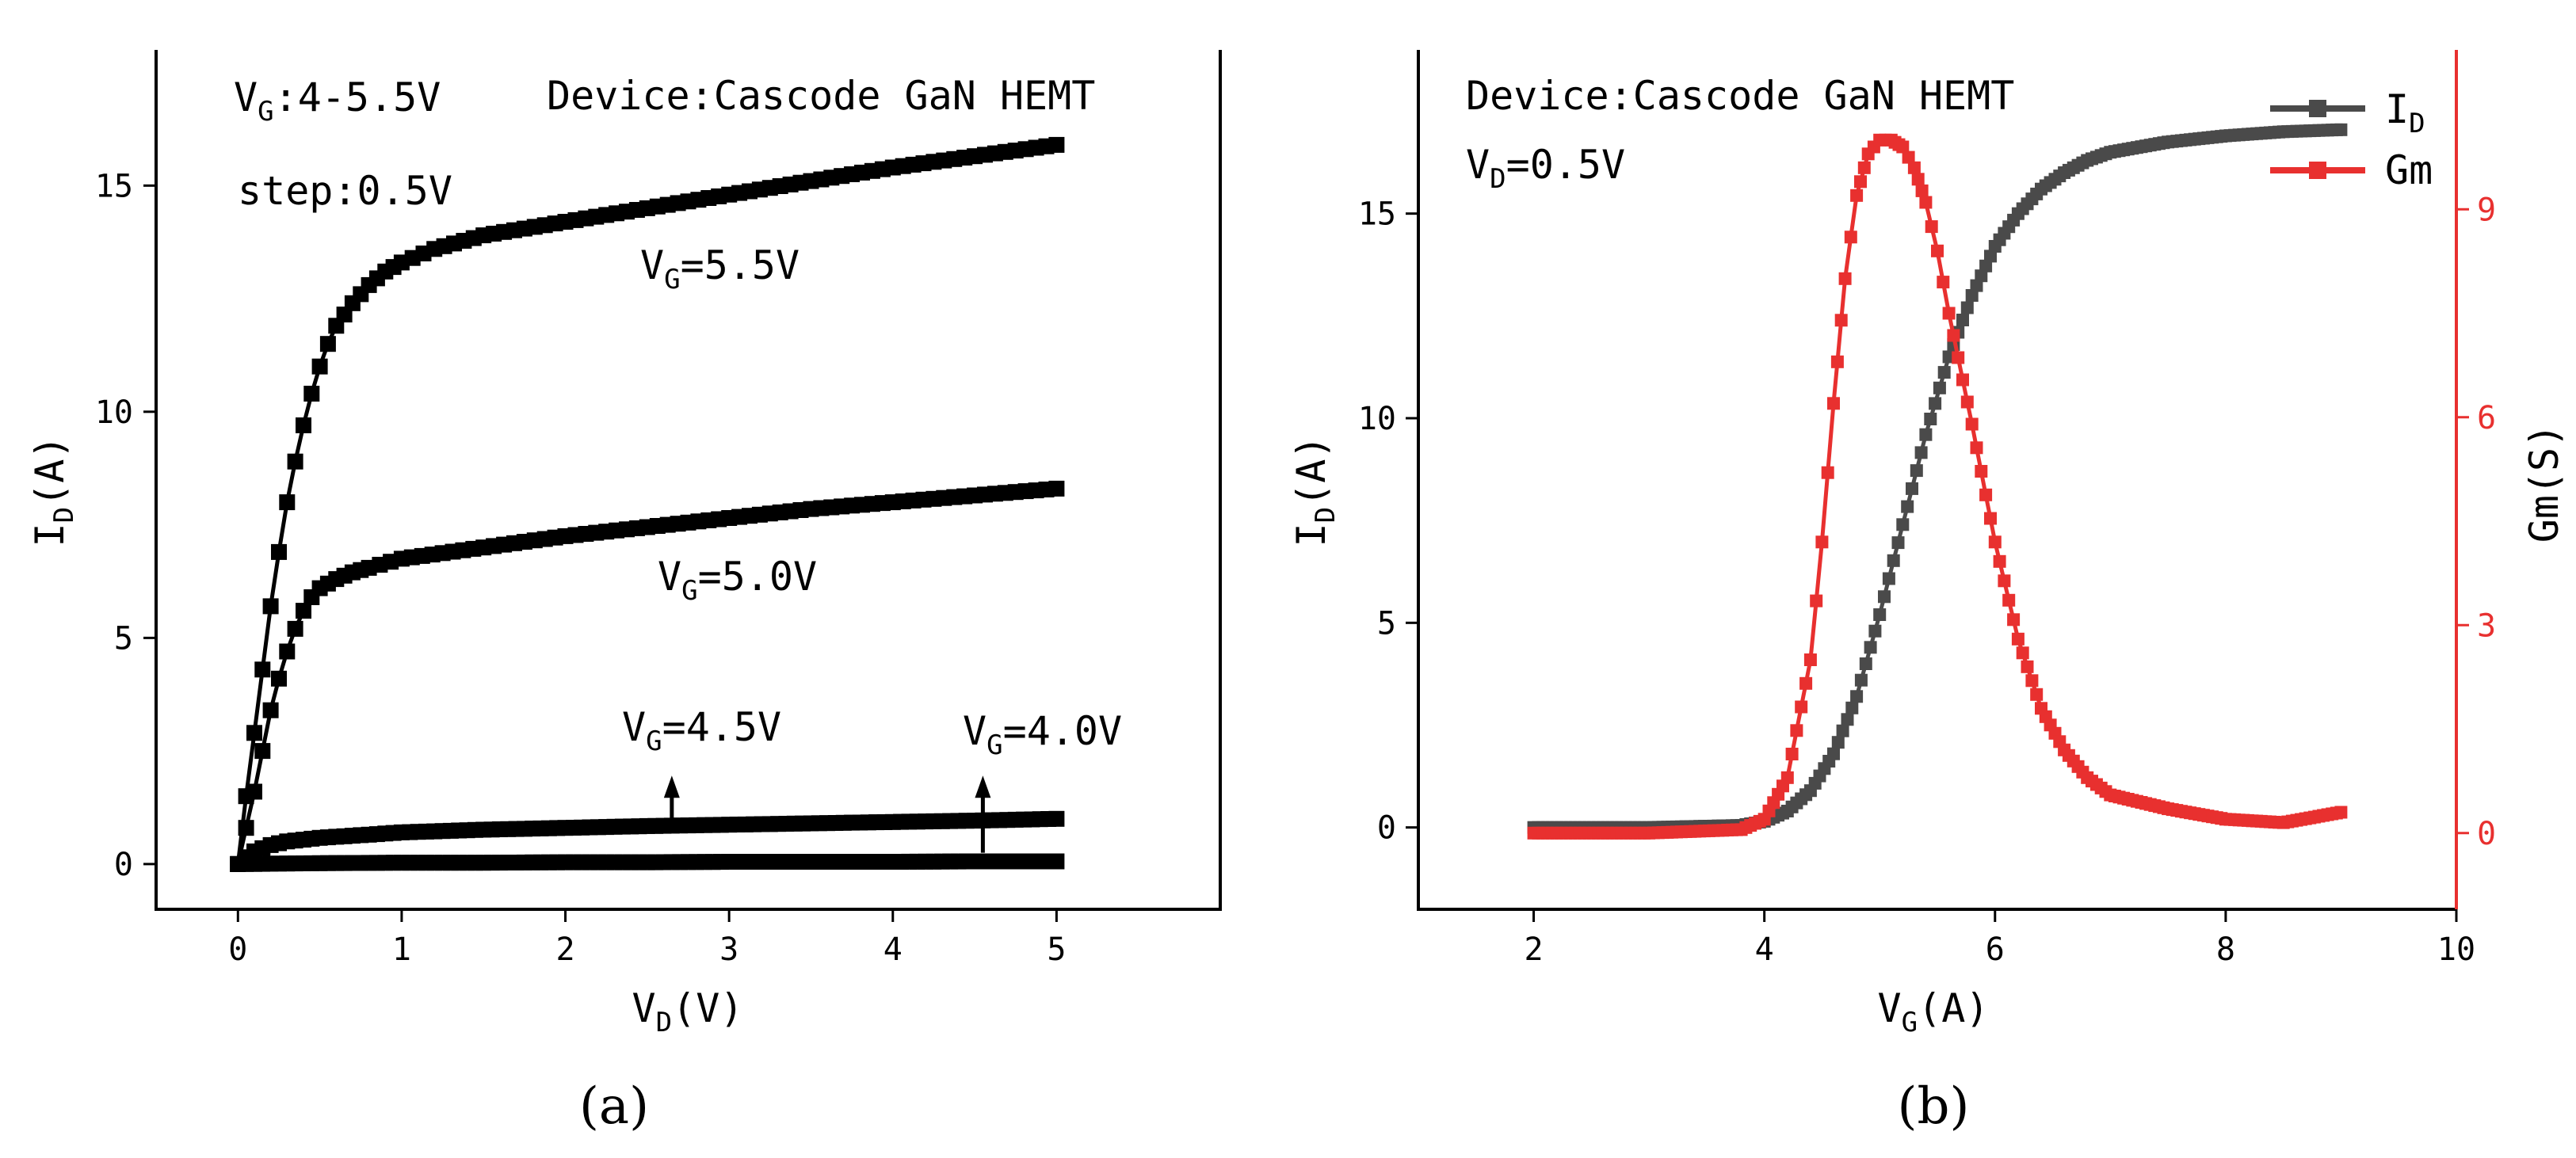  What do you see at coordinates (720, 268) in the screenshot?
I see `label-vg-5.5: VG=5.5V` at bounding box center [720, 268].